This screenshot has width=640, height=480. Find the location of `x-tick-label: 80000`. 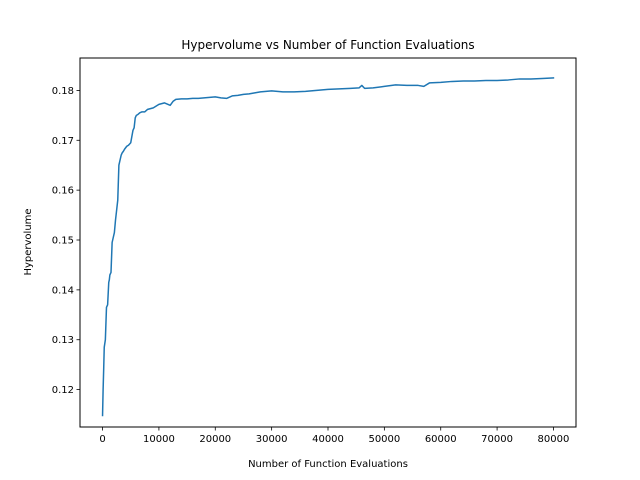

x-tick-label: 80000 is located at coordinates (554, 439).